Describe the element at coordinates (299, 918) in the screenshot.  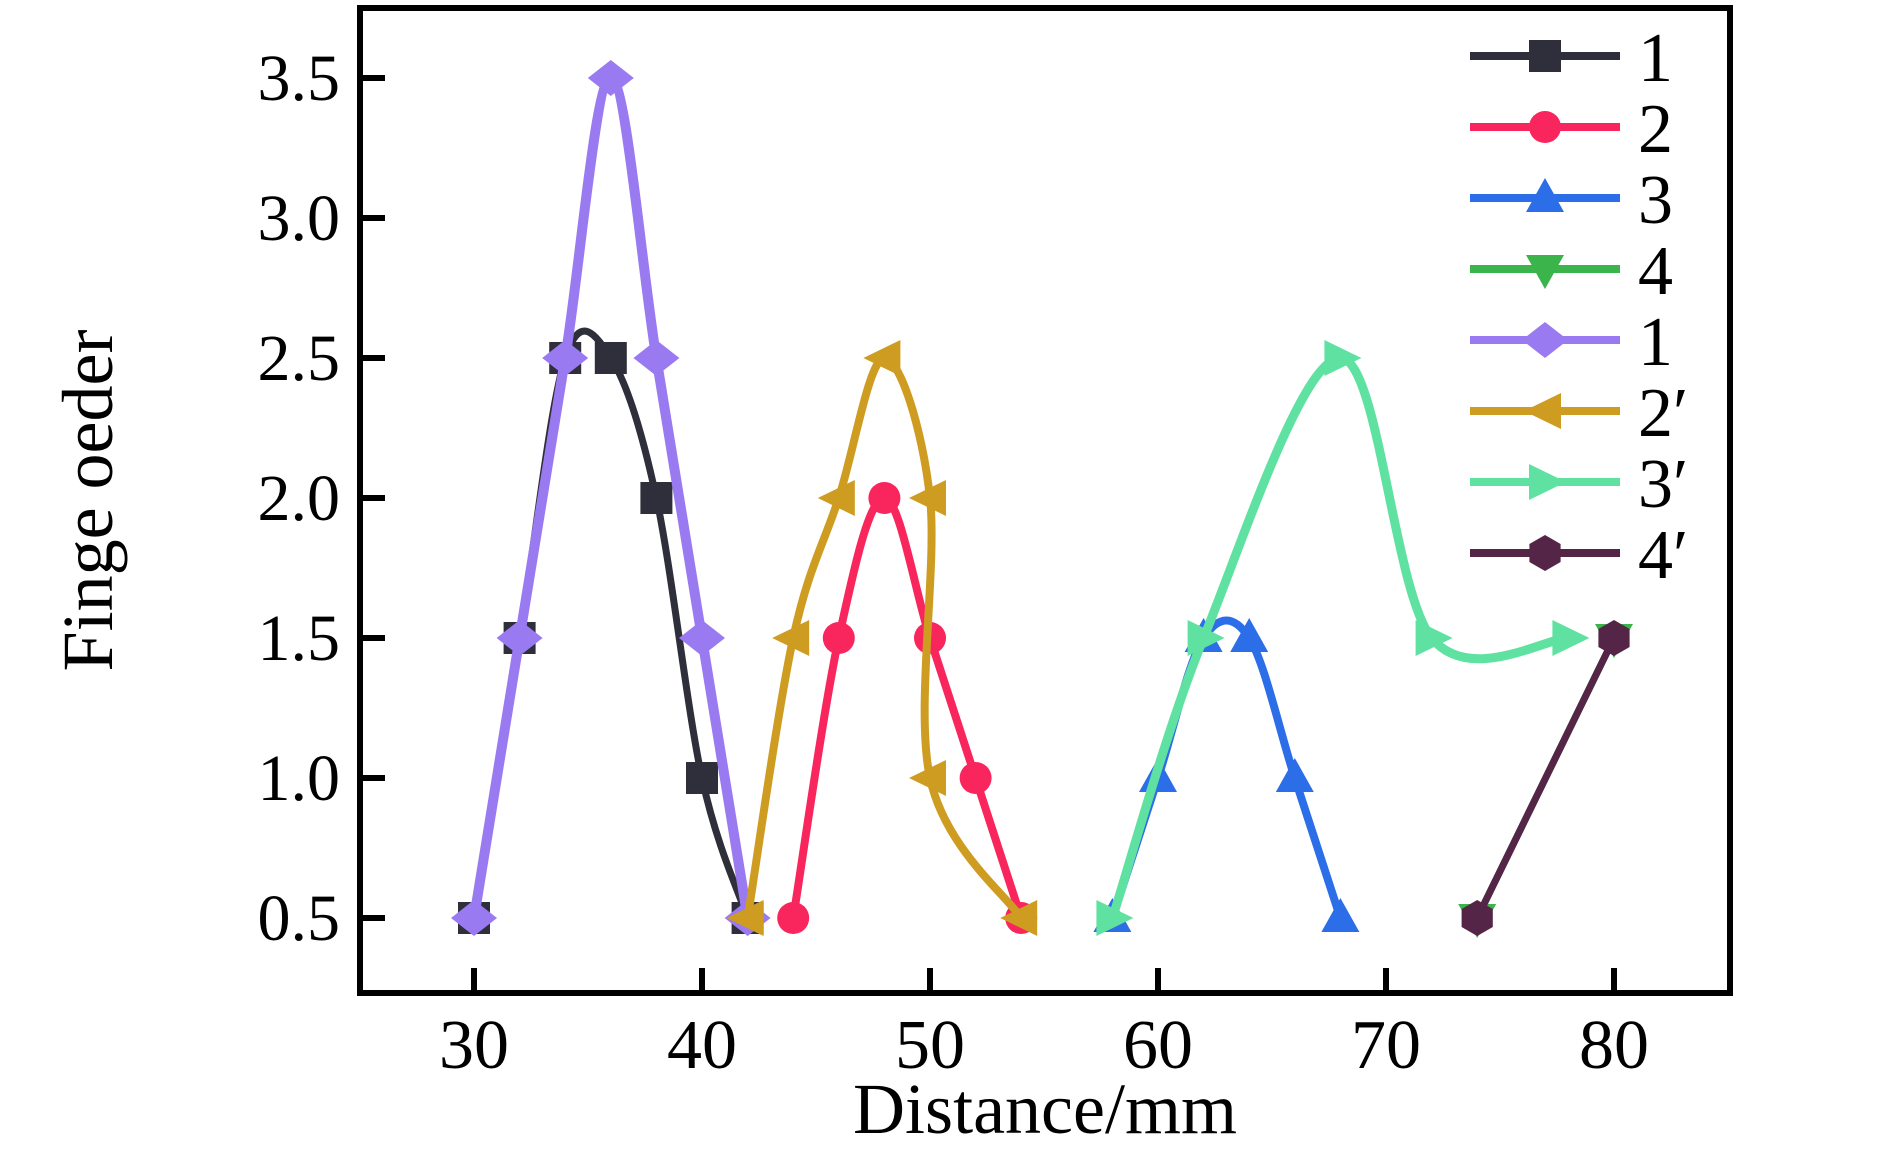
I see `y-tick-label: 0.5` at that location.